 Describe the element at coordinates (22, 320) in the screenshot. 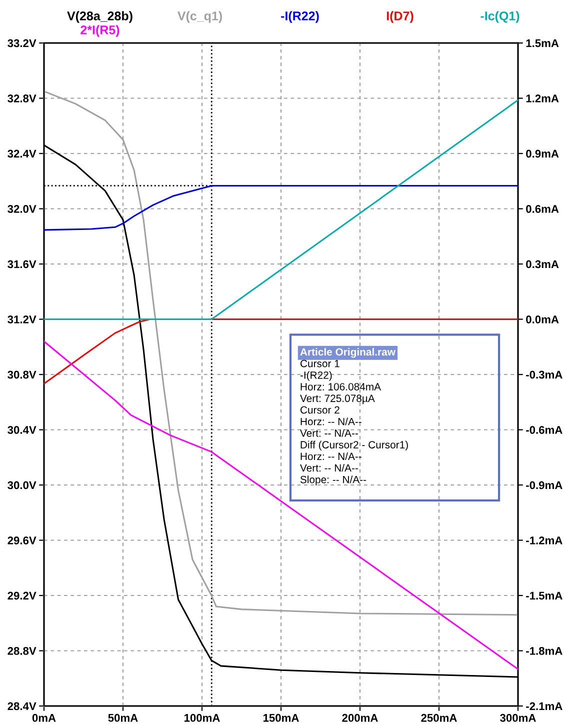

I see `y-tick-label: 31.2V` at that location.